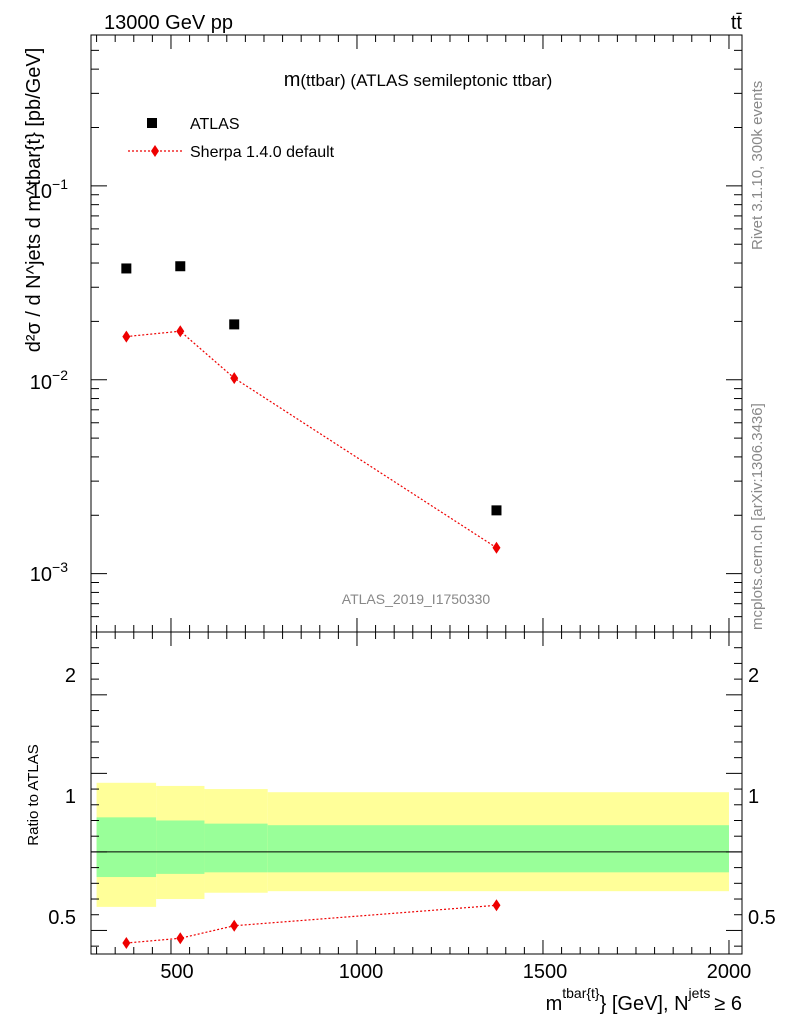 The height and width of the screenshot is (1024, 786). What do you see at coordinates (757, 165) in the screenshot?
I see `rivet-version-label: Rivet 3.1.10, 300k events` at bounding box center [757, 165].